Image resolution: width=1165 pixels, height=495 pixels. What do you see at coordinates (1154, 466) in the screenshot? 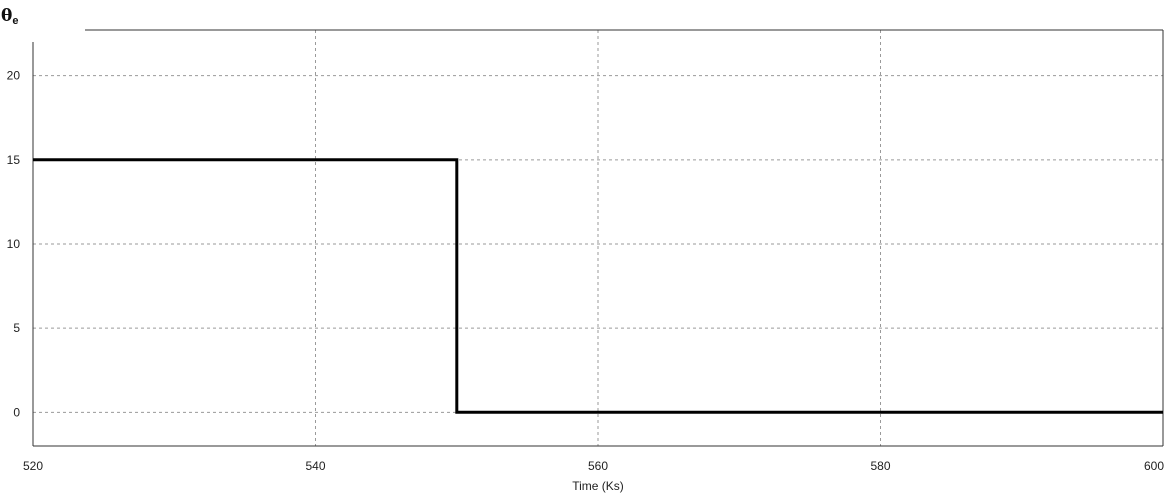
I see `x-tick-label: 600` at bounding box center [1154, 466].